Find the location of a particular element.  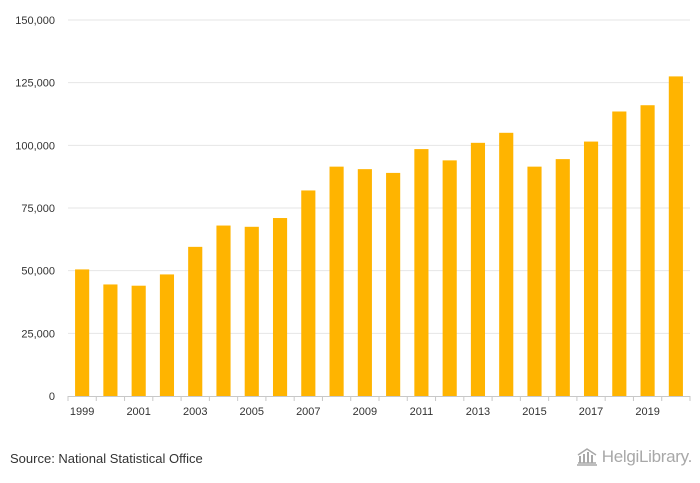

bar-2016 is located at coordinates (562, 277).